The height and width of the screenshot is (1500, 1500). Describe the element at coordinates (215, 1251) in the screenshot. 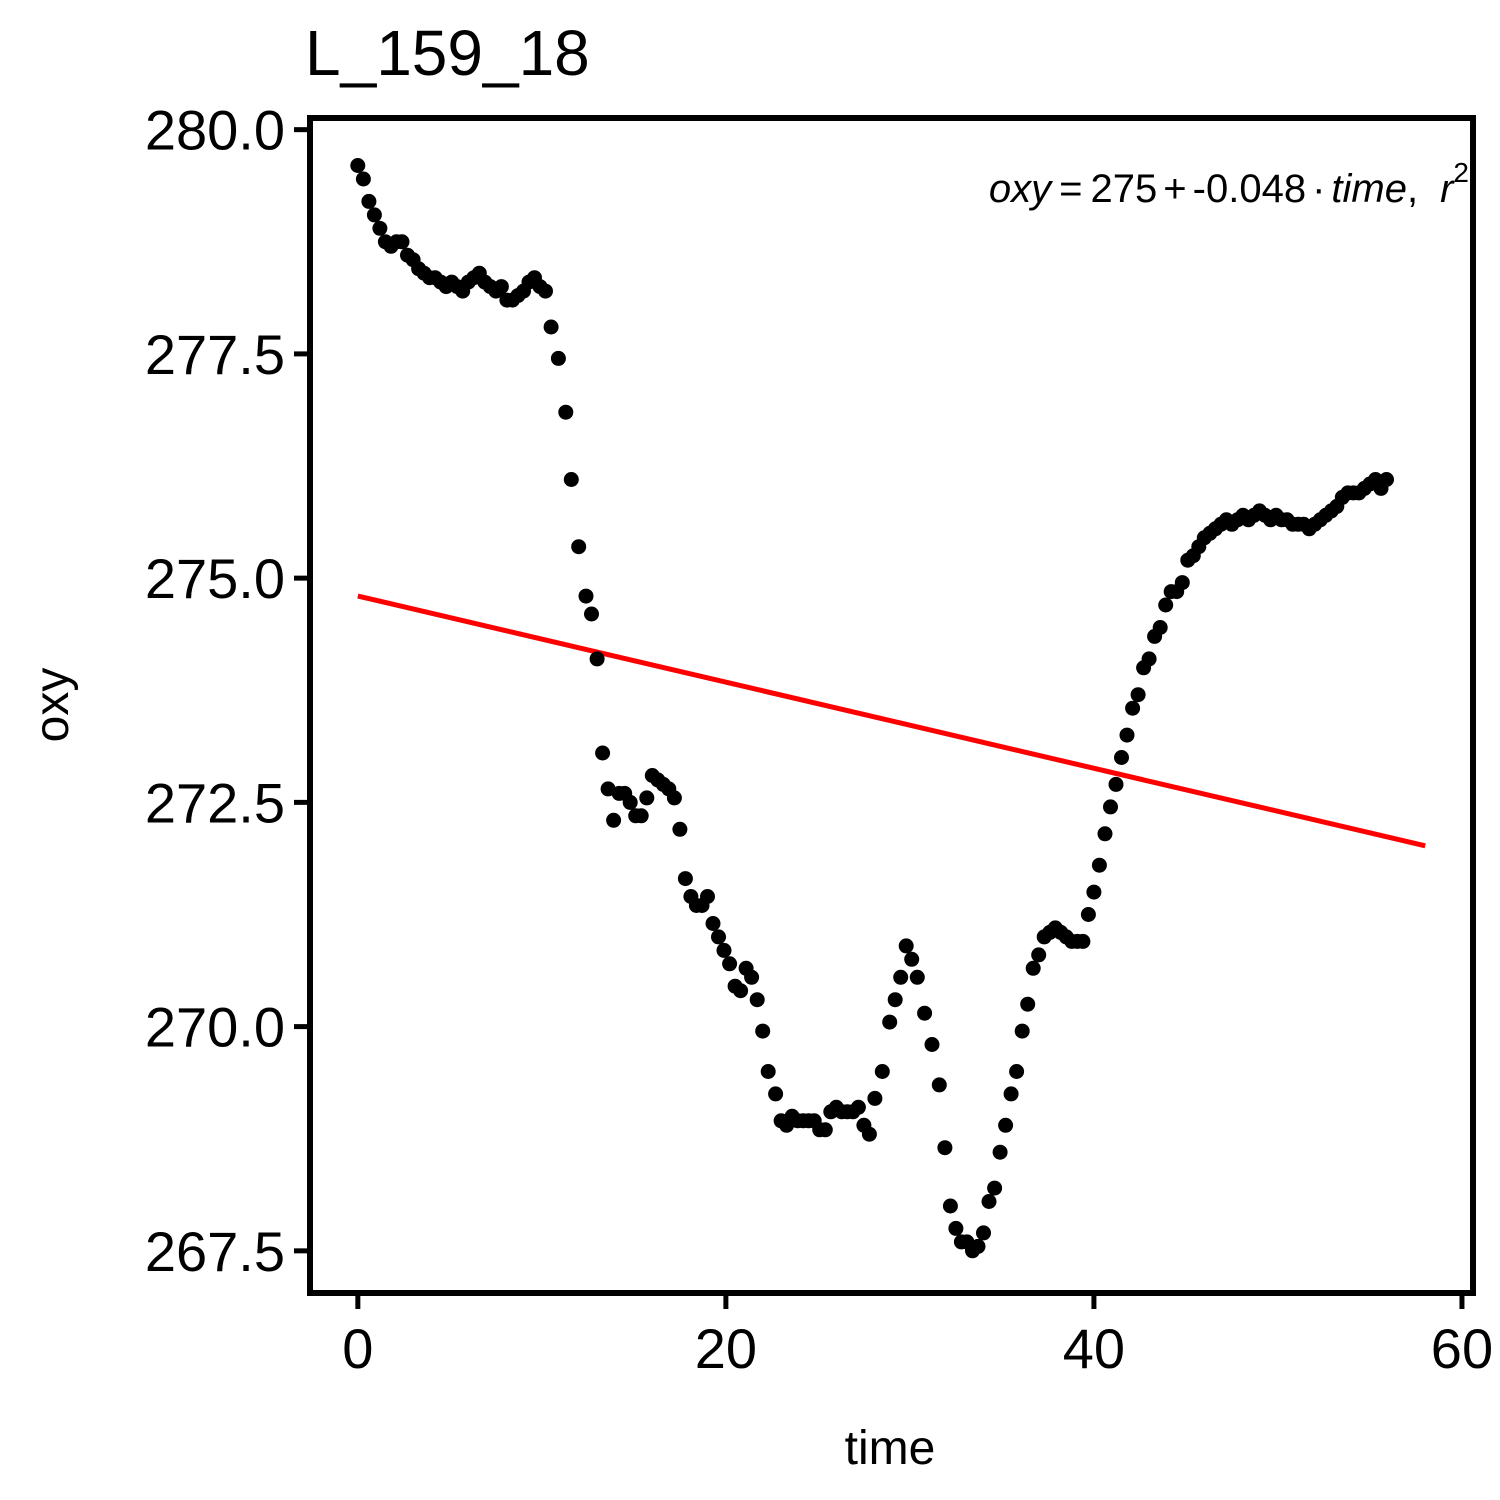

I see `y-tick-label: 267.5` at that location.